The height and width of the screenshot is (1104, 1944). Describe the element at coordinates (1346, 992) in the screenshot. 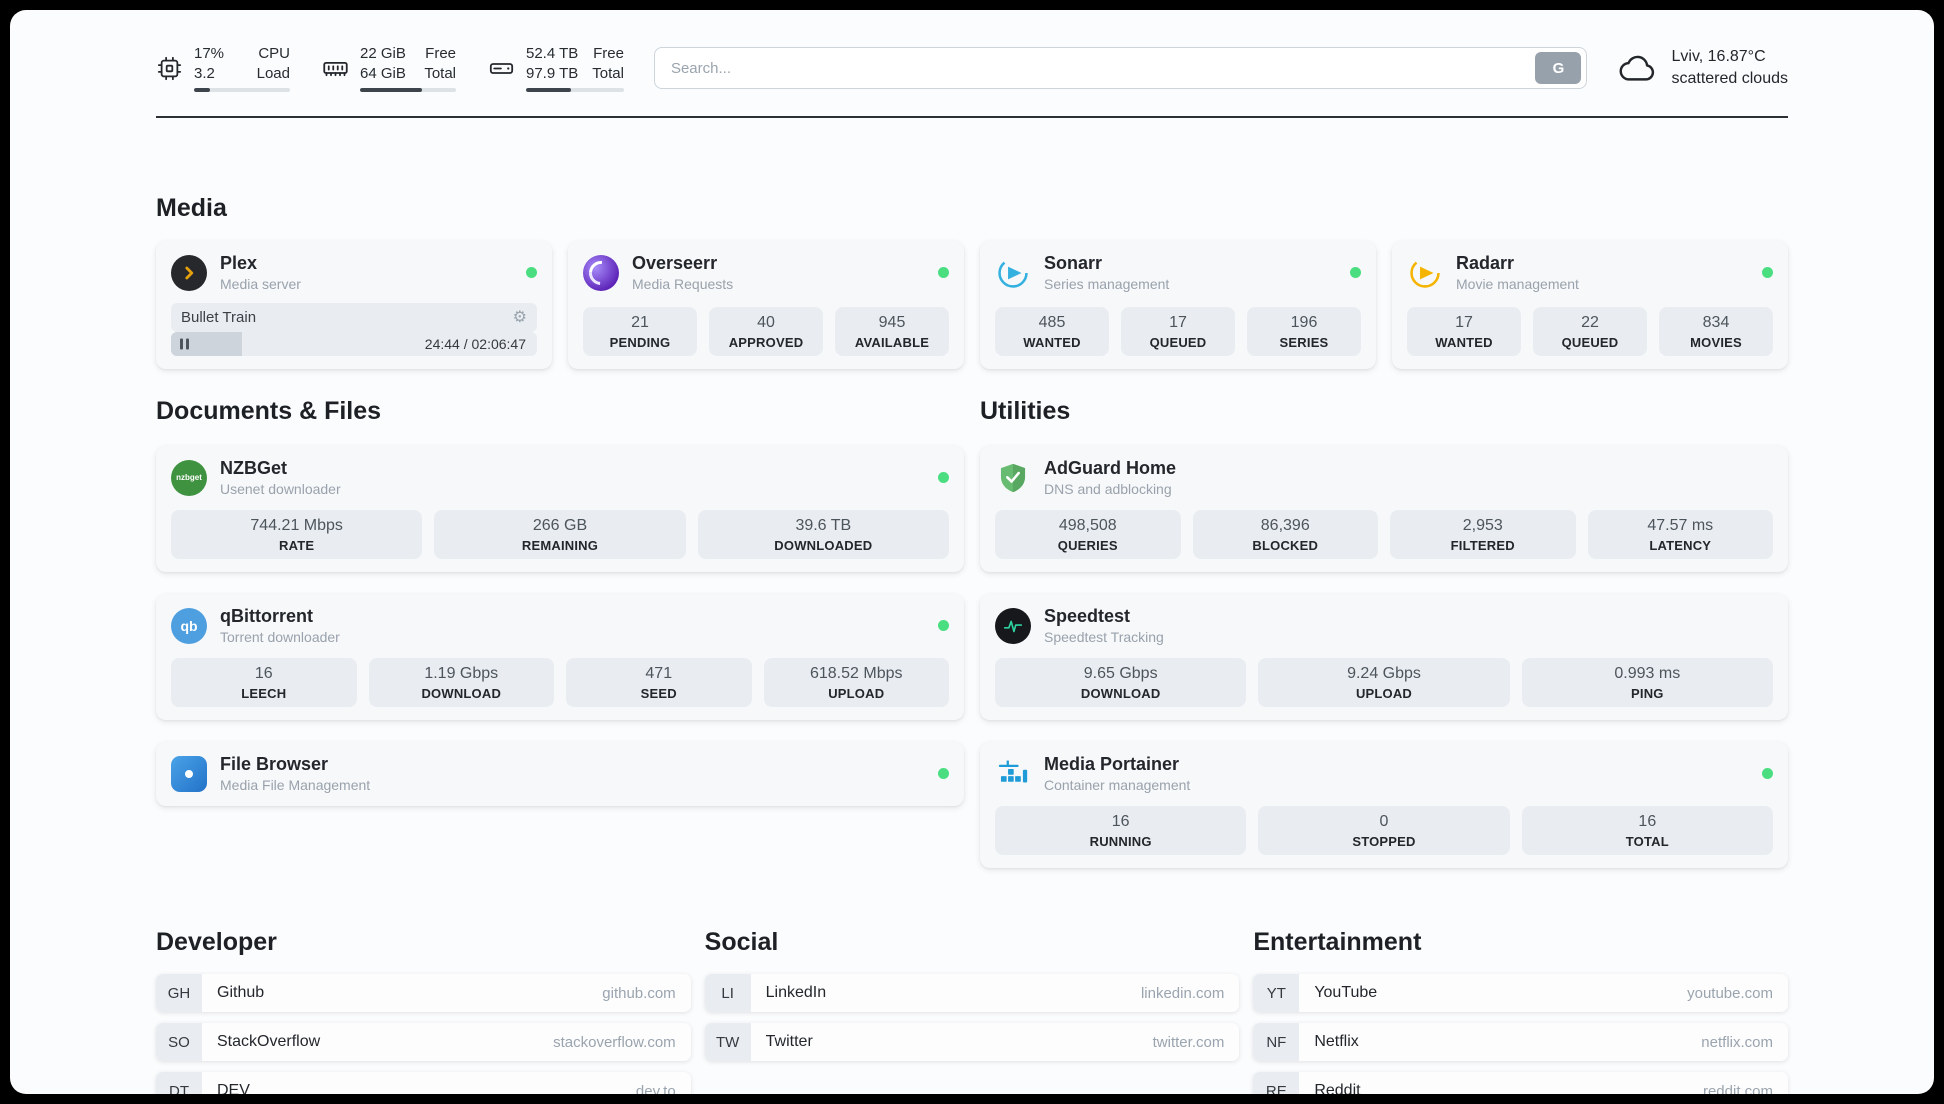

I see `bookmark-name: YouTube` at that location.